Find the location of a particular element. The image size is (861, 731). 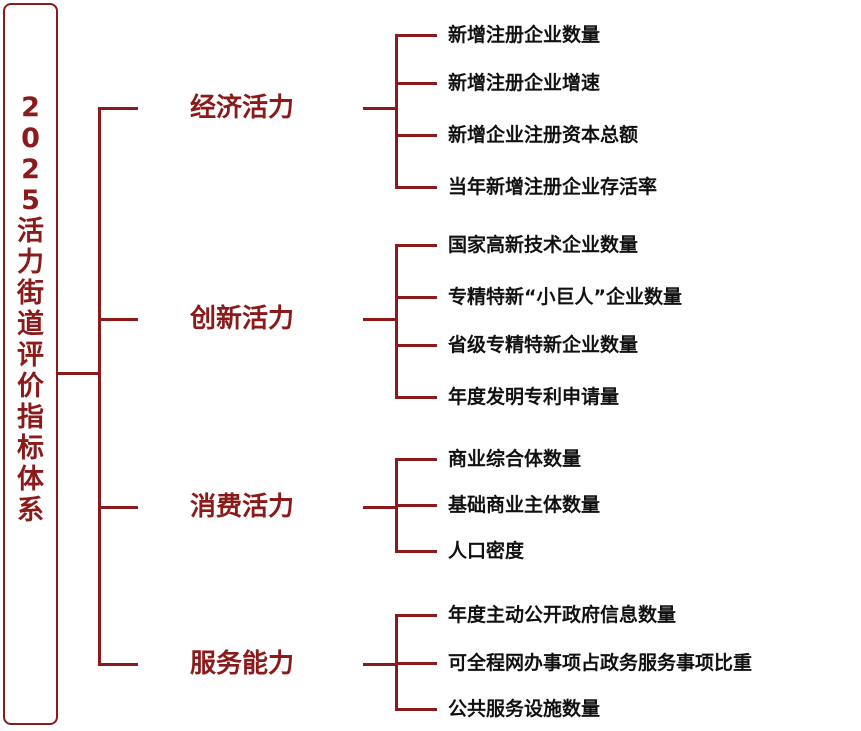

indicator-item: 可全程网办事项占政务服务事项比重 is located at coordinates (600, 663).